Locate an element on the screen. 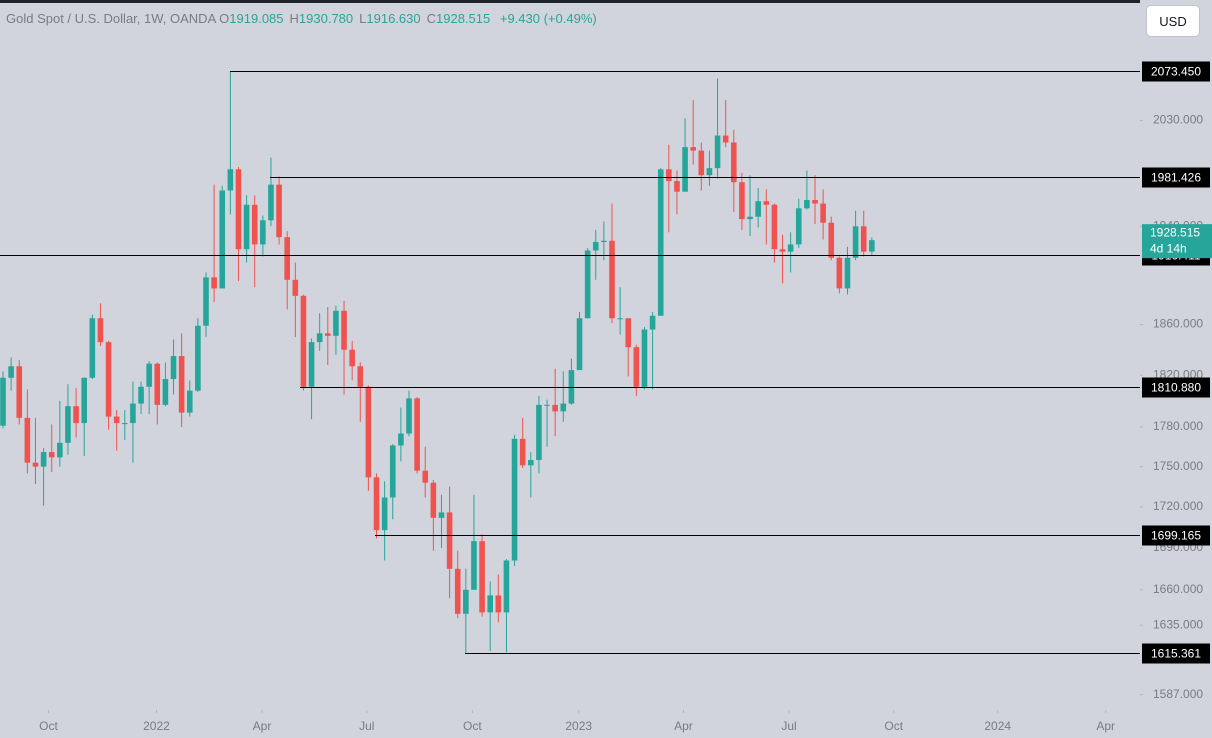 Image resolution: width=1212 pixels, height=738 pixels. level-label: 2073.450 is located at coordinates (1176, 72).